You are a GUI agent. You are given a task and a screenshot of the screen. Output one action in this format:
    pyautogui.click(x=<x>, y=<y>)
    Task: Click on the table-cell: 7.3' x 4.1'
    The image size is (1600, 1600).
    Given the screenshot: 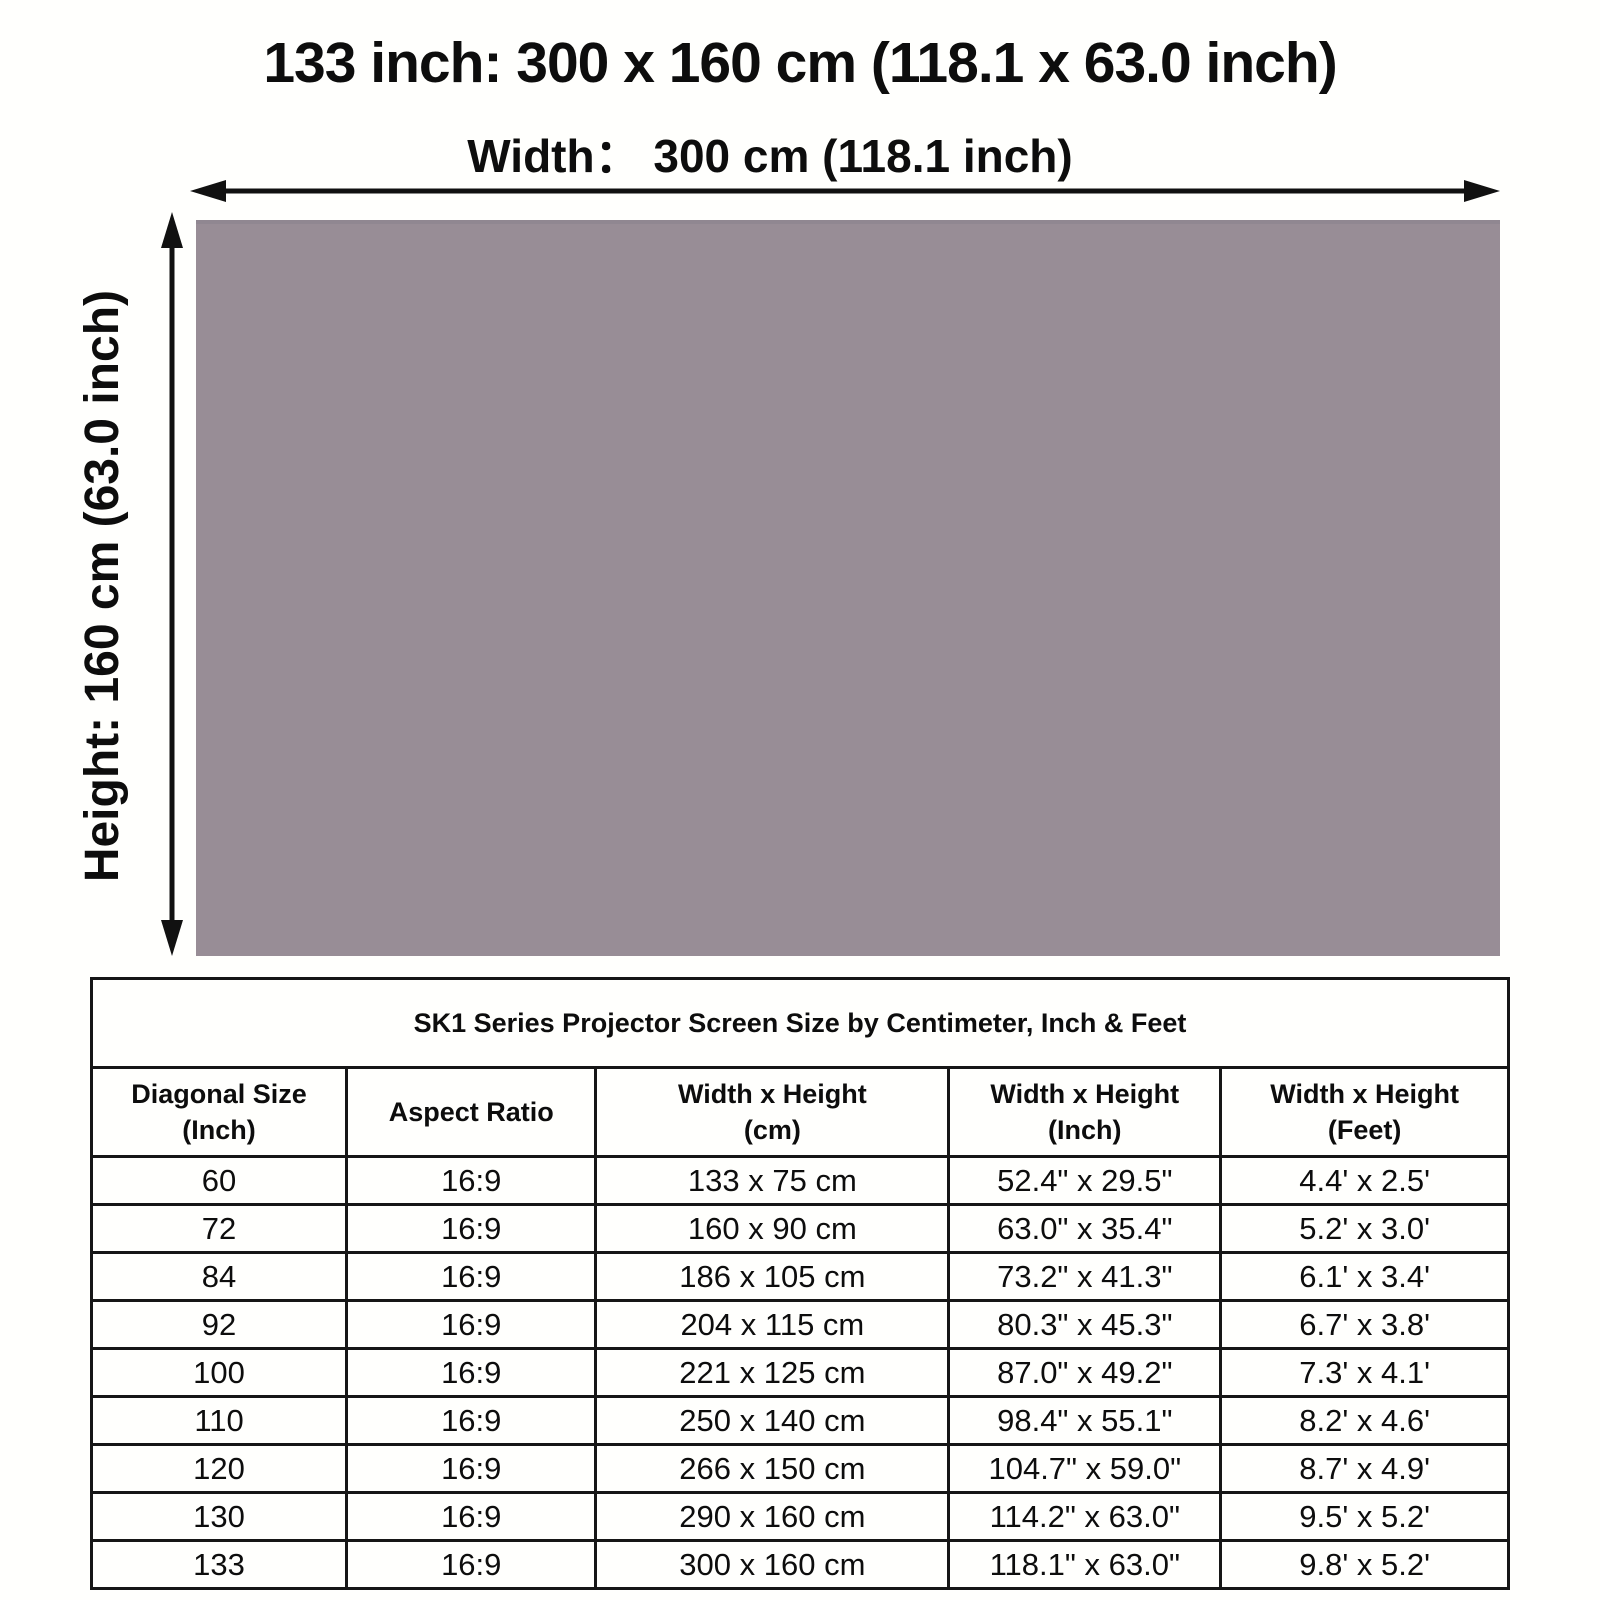 What is the action you would take?
    pyautogui.click(x=1364, y=1372)
    